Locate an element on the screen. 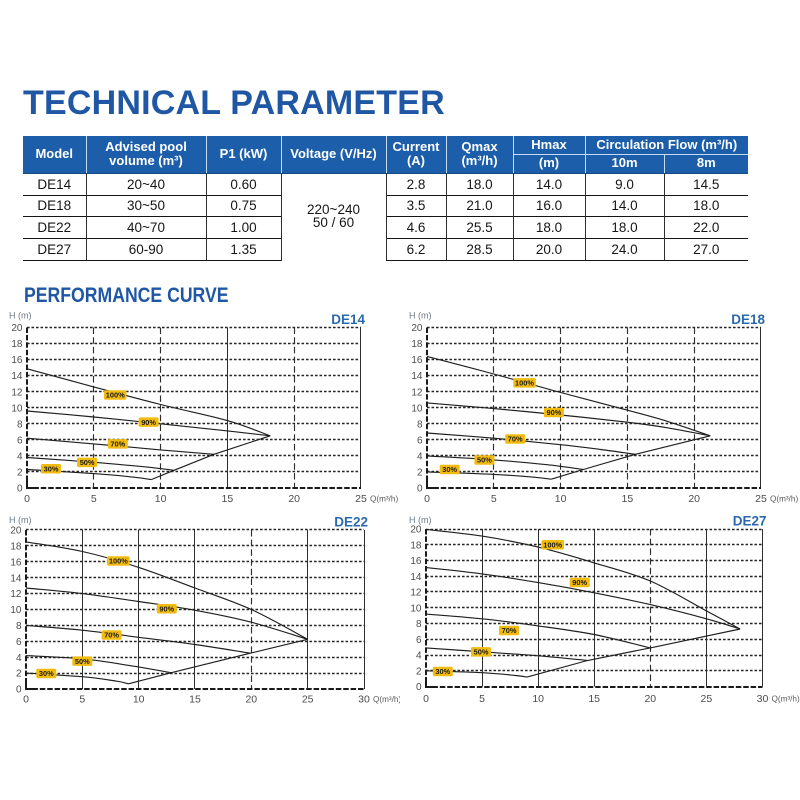 The height and width of the screenshot is (800, 800). svg-text: DE14 is located at coordinates (348, 319).